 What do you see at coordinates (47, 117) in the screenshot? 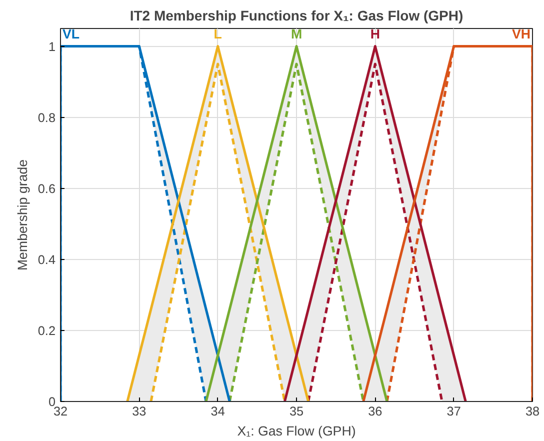
I see `y-tick-label: 0.8` at bounding box center [47, 117].